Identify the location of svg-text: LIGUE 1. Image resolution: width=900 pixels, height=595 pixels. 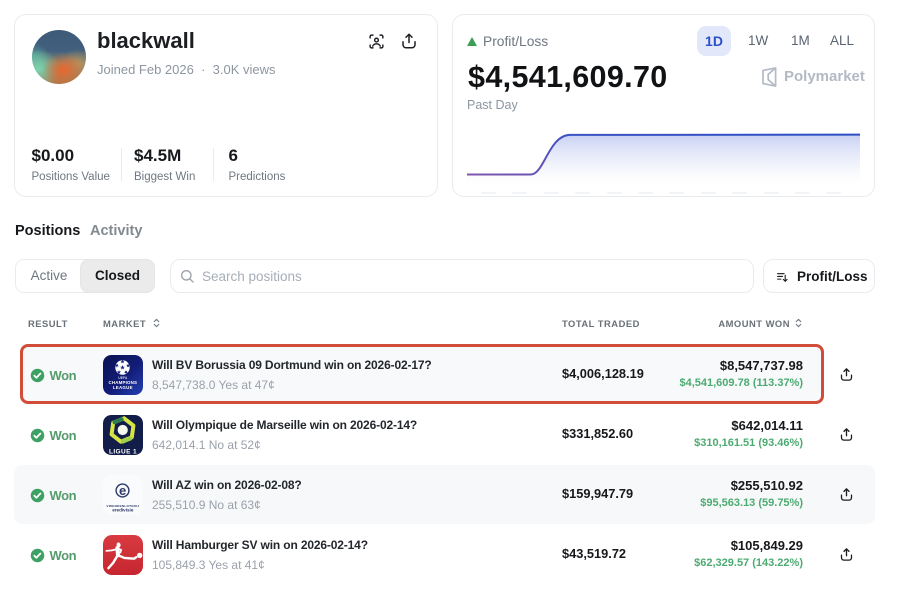
(123, 451).